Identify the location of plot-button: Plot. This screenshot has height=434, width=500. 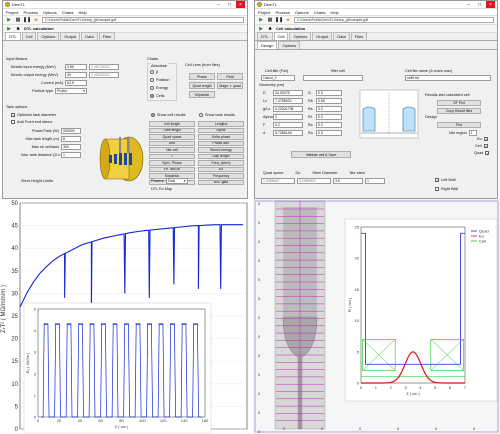
(459, 125).